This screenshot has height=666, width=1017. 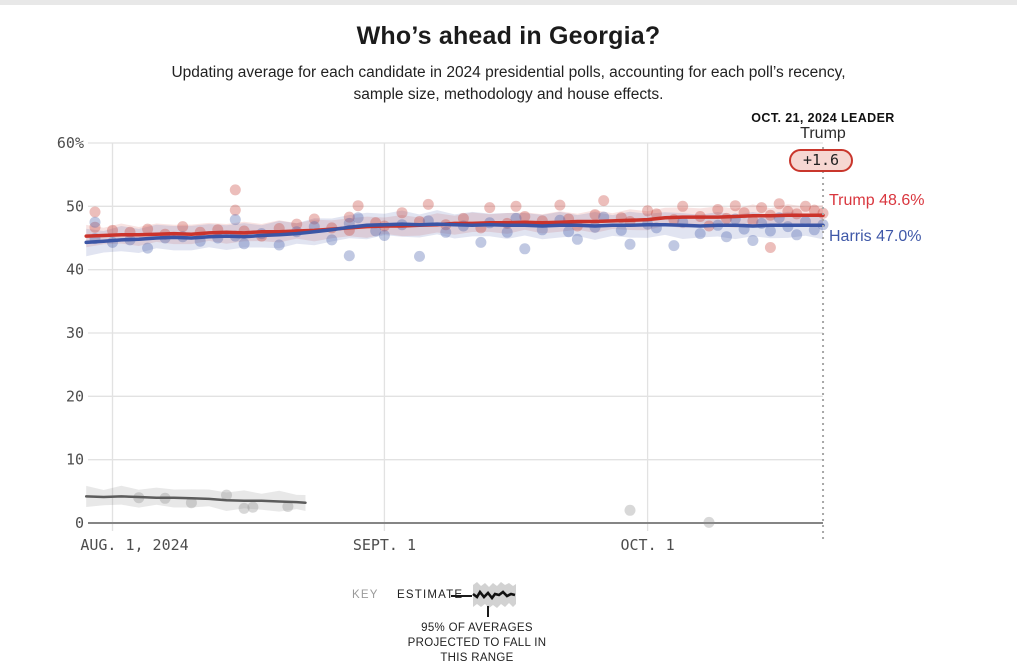 I want to click on trump-polls-dots, so click(x=459, y=218).